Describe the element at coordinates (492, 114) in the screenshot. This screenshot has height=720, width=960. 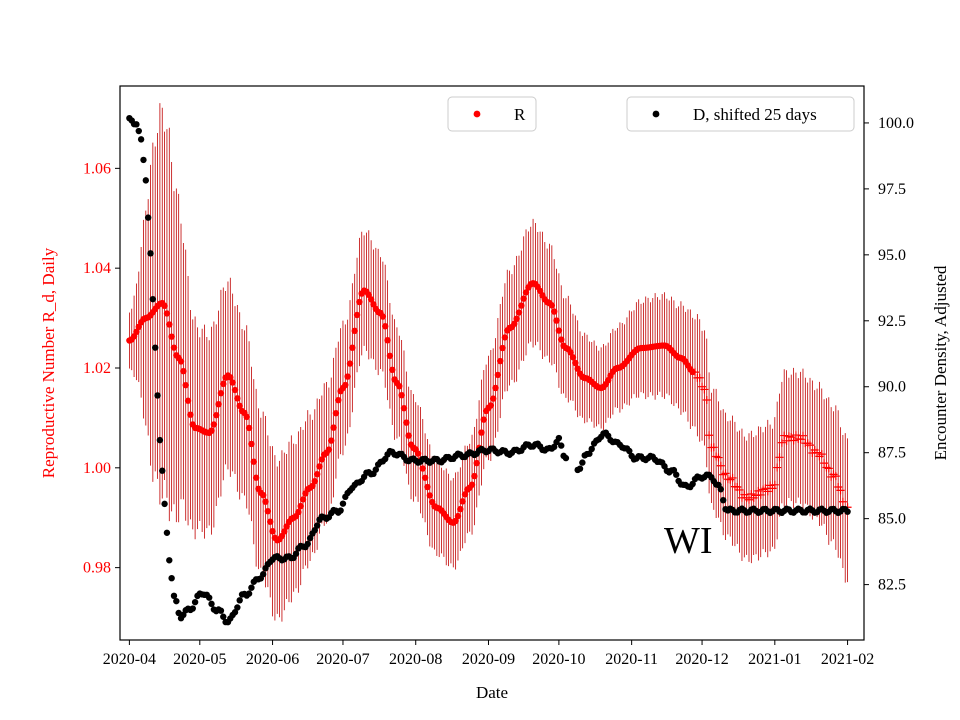
I see `legend-r: R` at that location.